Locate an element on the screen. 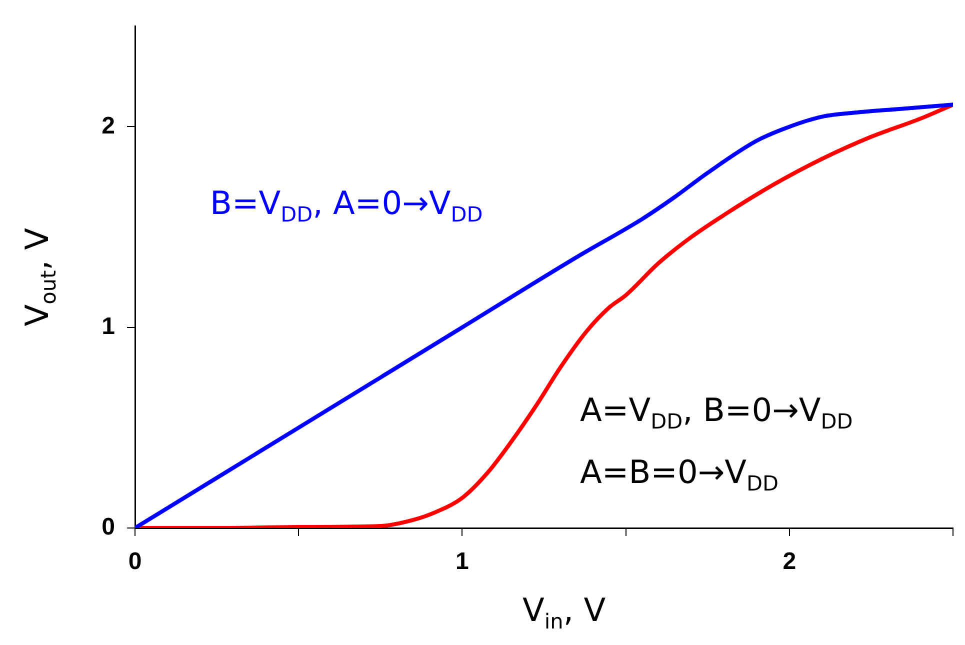  y-tick-label: 1 is located at coordinates (108, 326).